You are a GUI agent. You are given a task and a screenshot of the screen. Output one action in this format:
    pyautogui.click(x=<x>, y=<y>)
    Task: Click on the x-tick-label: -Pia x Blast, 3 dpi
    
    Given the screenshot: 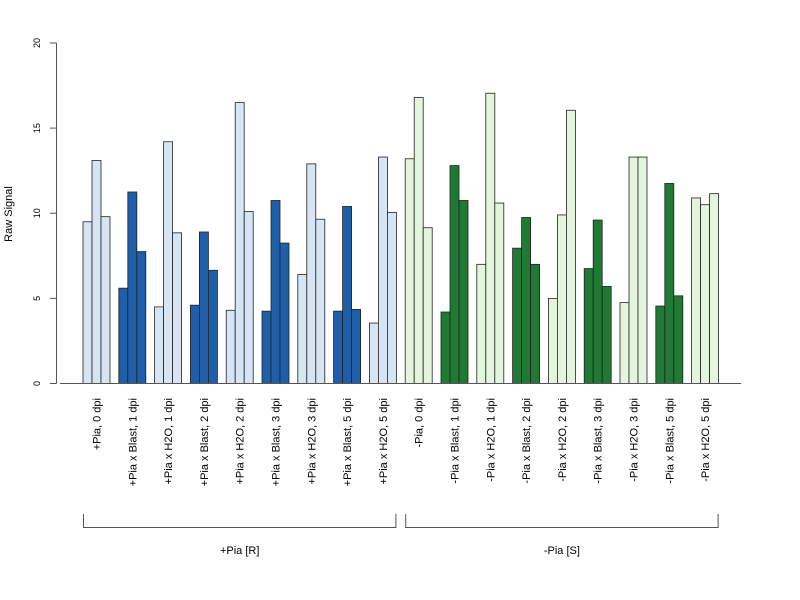 What is the action you would take?
    pyautogui.click(x=599, y=441)
    